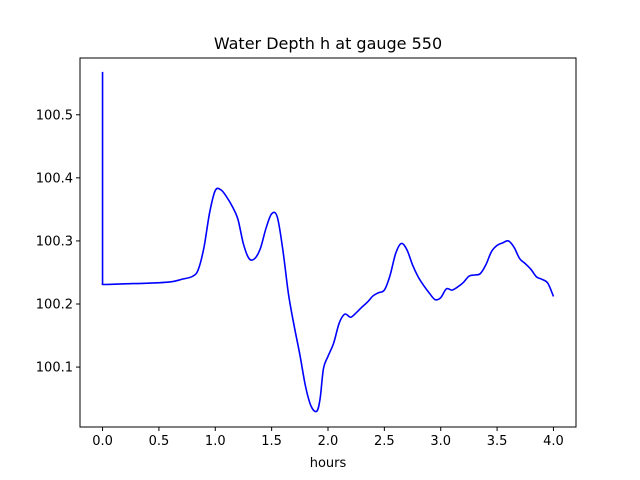 This screenshot has width=640, height=480. Describe the element at coordinates (328, 463) in the screenshot. I see `x-axis-label: hours` at that location.